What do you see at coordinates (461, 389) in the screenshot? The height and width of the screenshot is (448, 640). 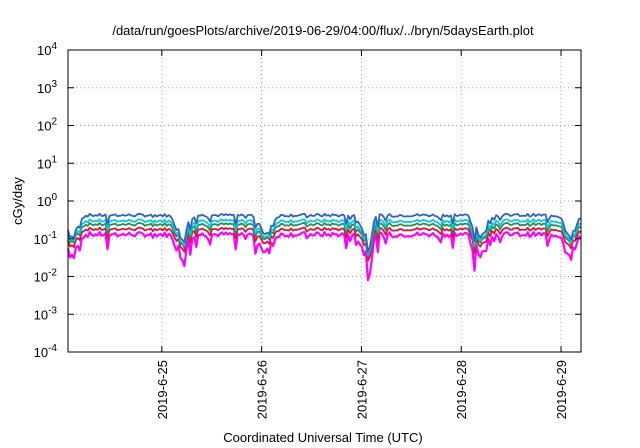 I see `x-tick-label: 2019-6-28` at bounding box center [461, 389].